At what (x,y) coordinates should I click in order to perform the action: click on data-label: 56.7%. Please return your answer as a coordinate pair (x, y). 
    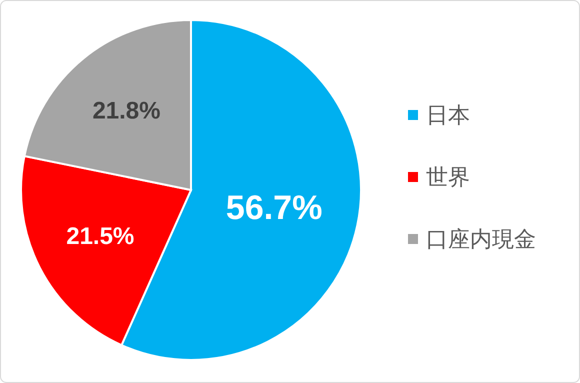
    Looking at the image, I should click on (274, 207).